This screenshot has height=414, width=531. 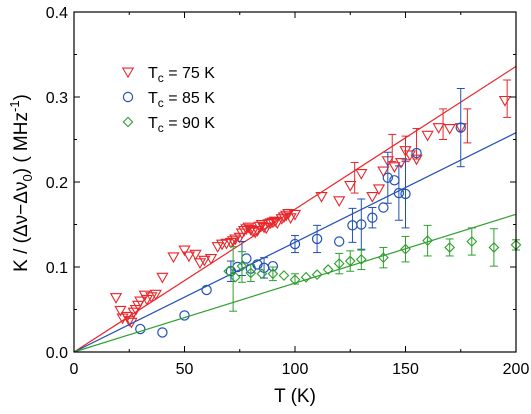 I want to click on legend-label: Tc = 85 K, so click(x=181, y=100).